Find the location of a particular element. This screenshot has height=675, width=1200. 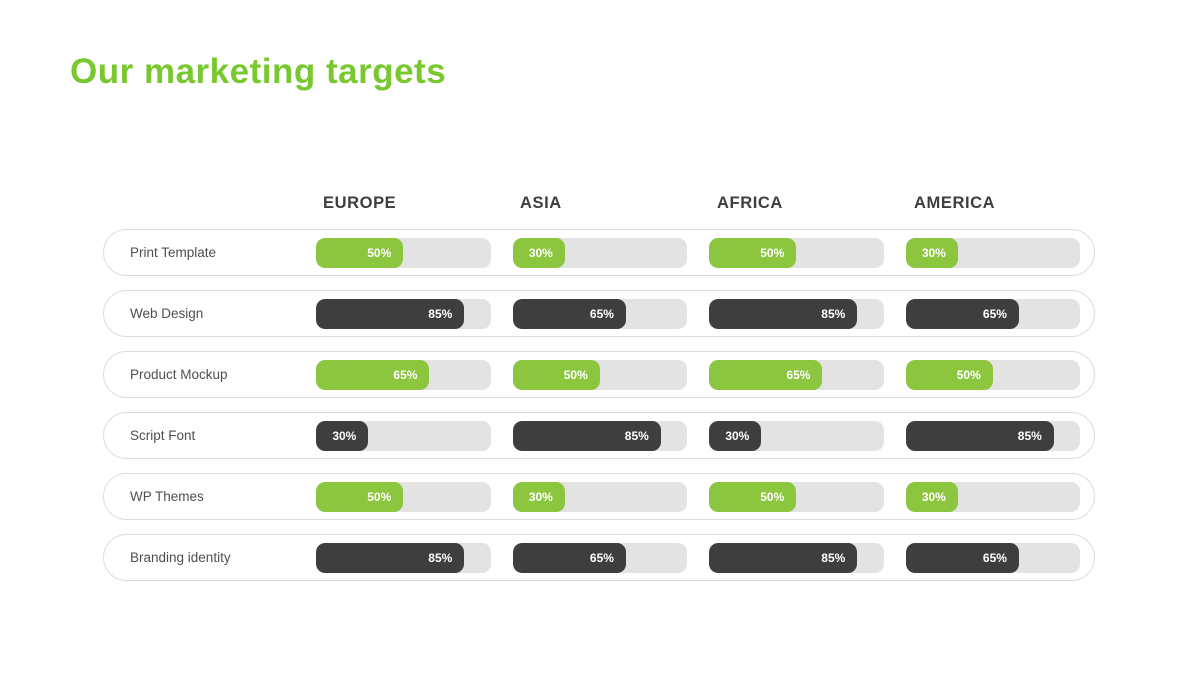

table-row: WP Themes 50% 30% 50% 30% is located at coordinates (599, 496).